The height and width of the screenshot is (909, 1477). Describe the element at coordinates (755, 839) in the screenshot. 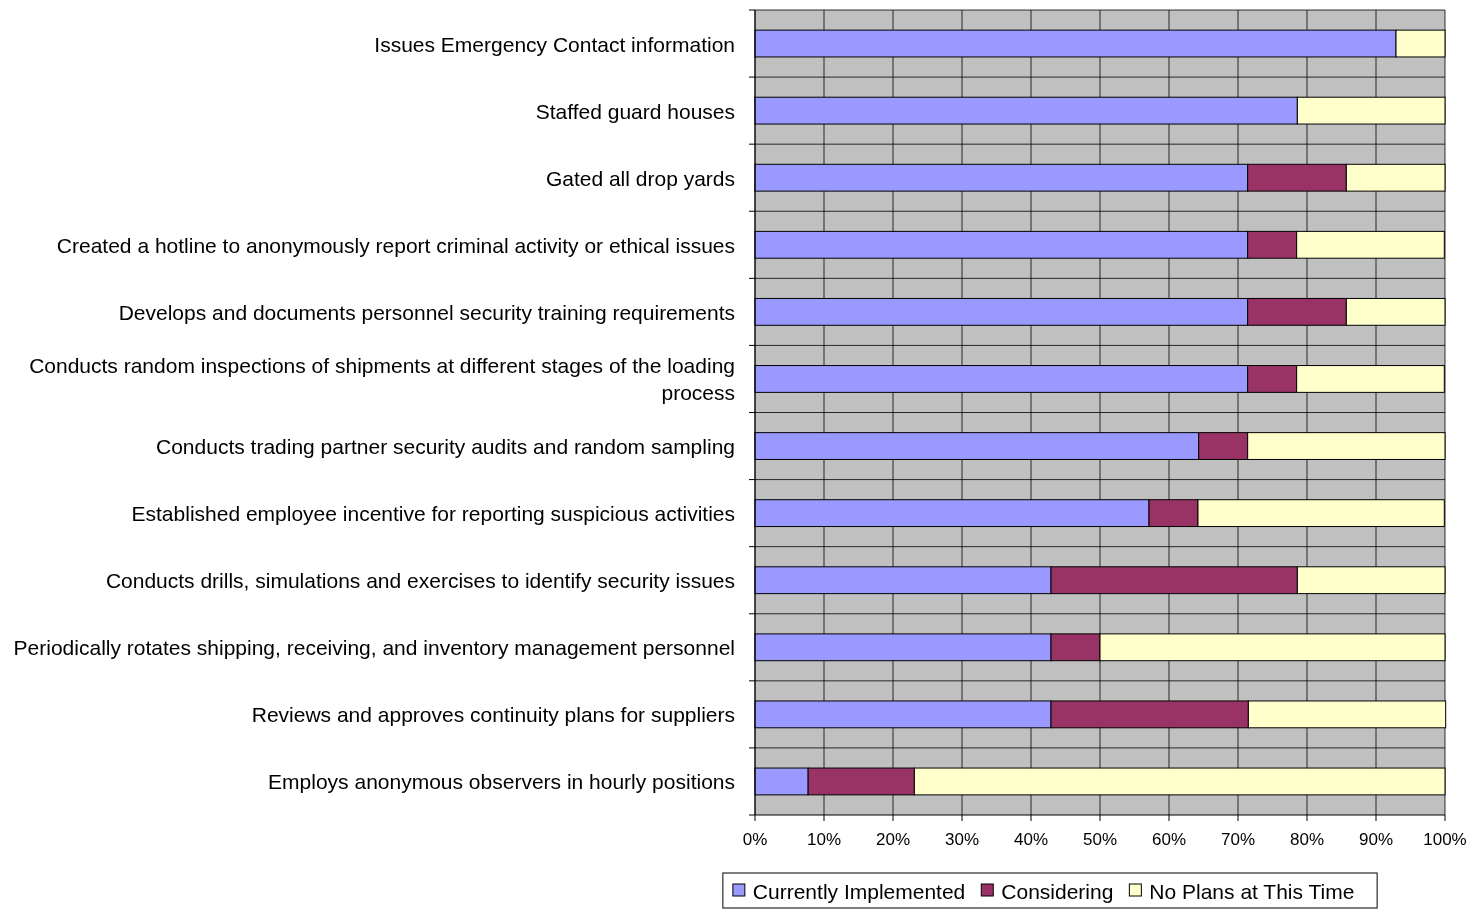

I see `x-tick-label: 0%` at that location.